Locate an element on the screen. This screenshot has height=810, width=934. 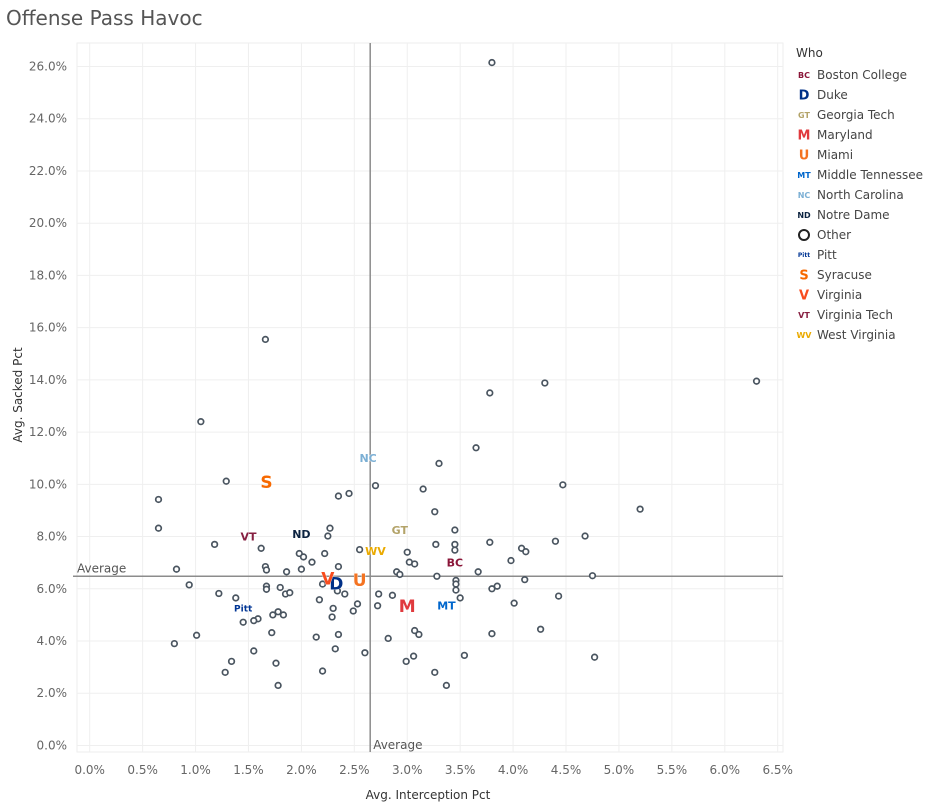
legend-item-georgia-tech: GT Georgia Tech is located at coordinates (864, 115).